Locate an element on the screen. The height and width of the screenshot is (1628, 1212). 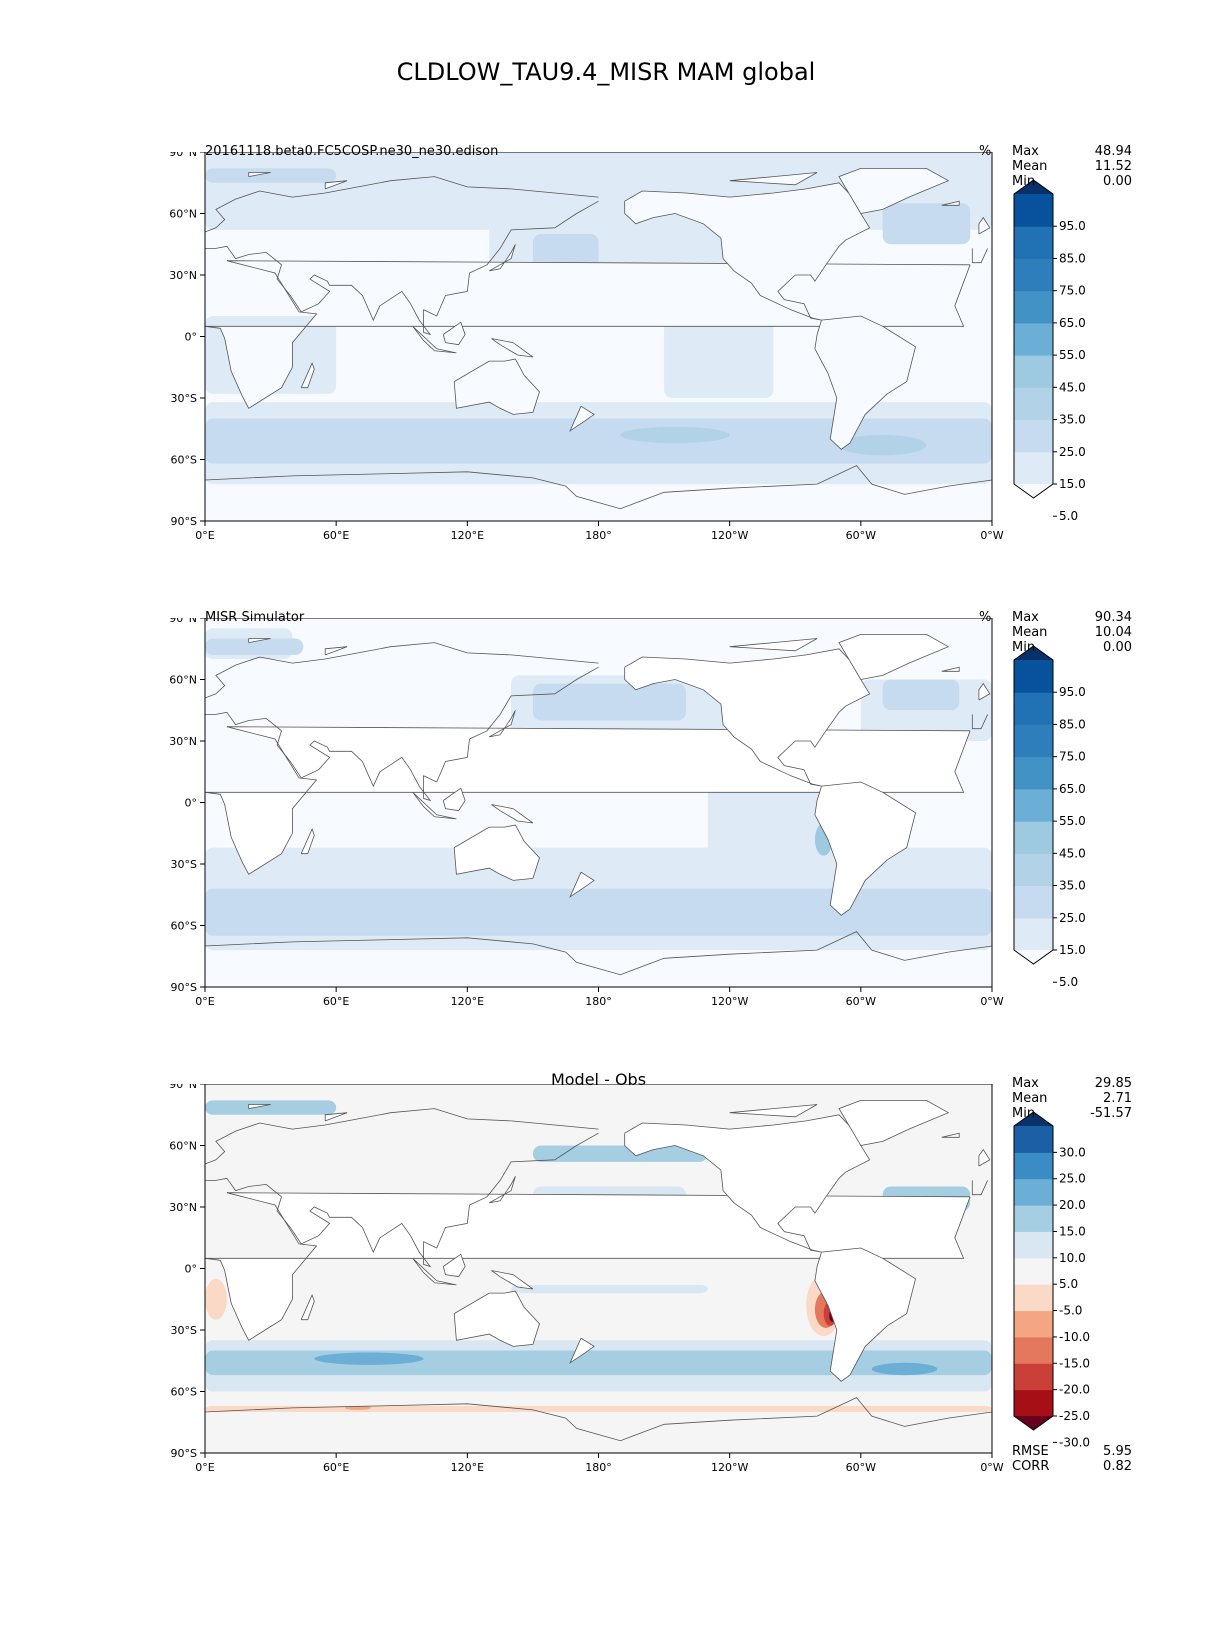
stat-name-min: Min is located at coordinates (1024, 181).